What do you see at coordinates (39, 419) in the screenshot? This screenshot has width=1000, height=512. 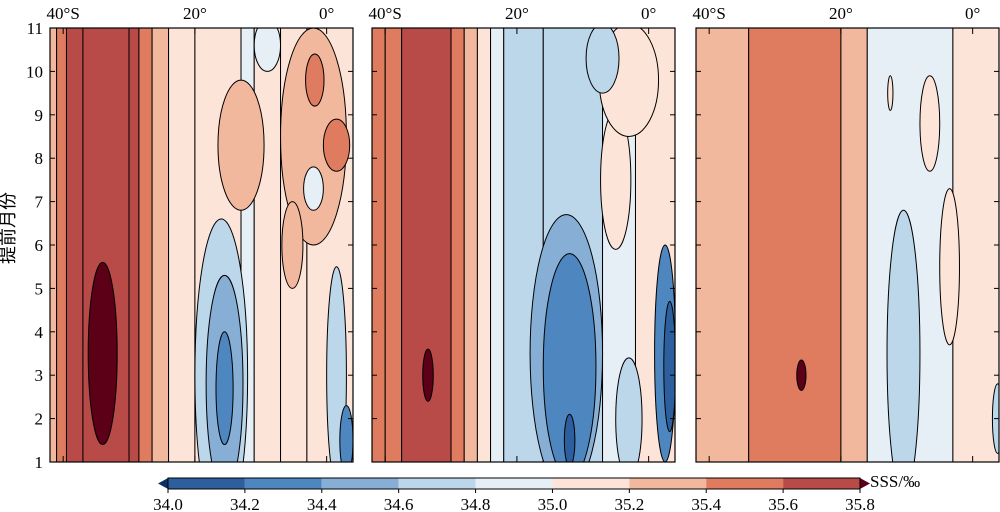 I see `y-tick-label: 2` at bounding box center [39, 419].